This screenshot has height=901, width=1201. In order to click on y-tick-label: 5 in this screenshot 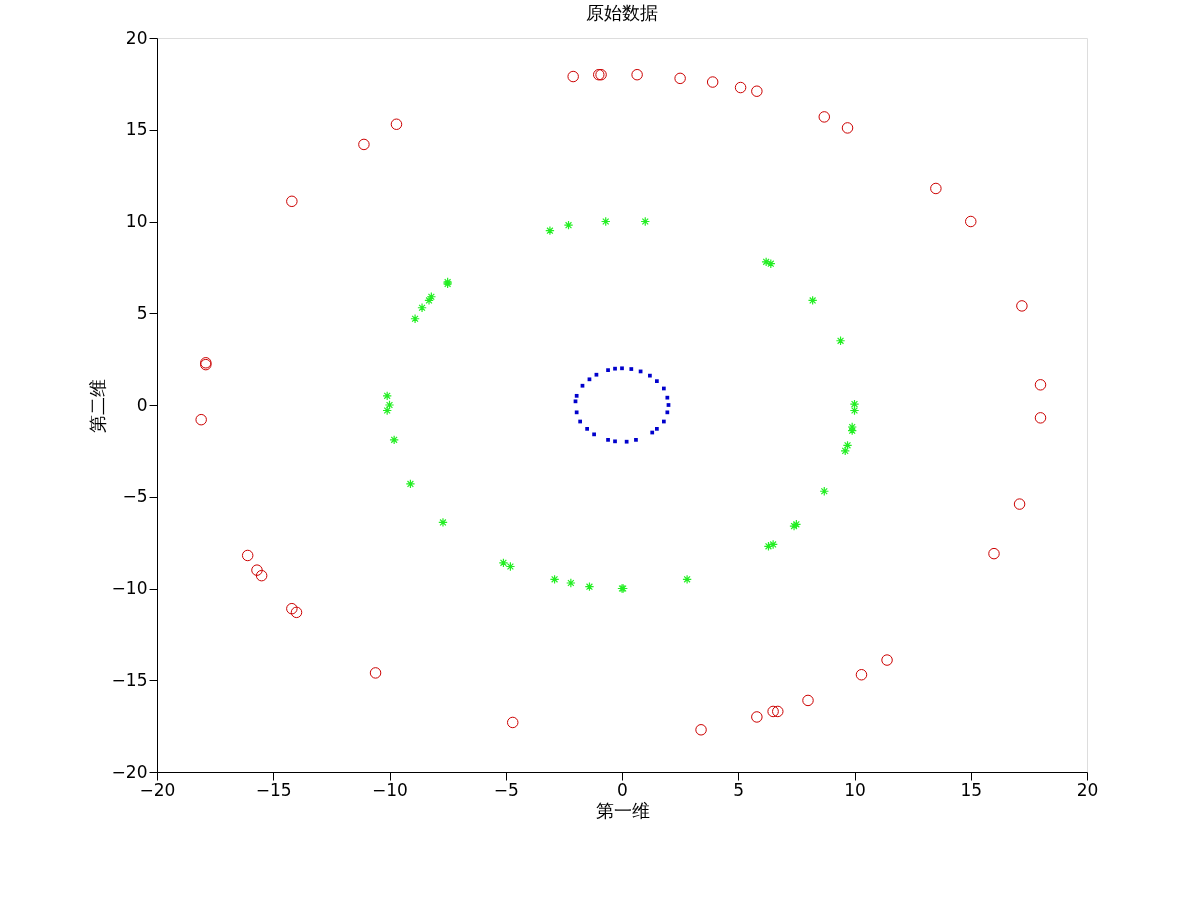, I will do `click(142, 312)`.